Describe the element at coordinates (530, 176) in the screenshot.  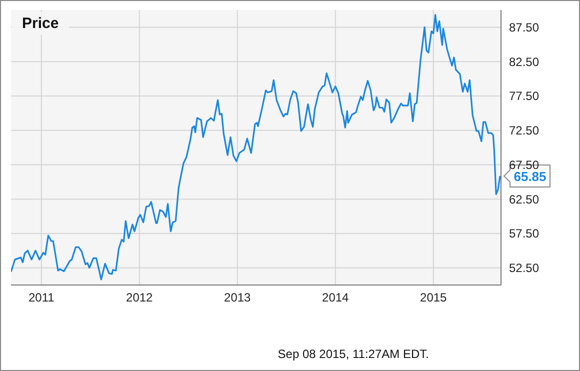
I see `annotation: 65.85` at that location.